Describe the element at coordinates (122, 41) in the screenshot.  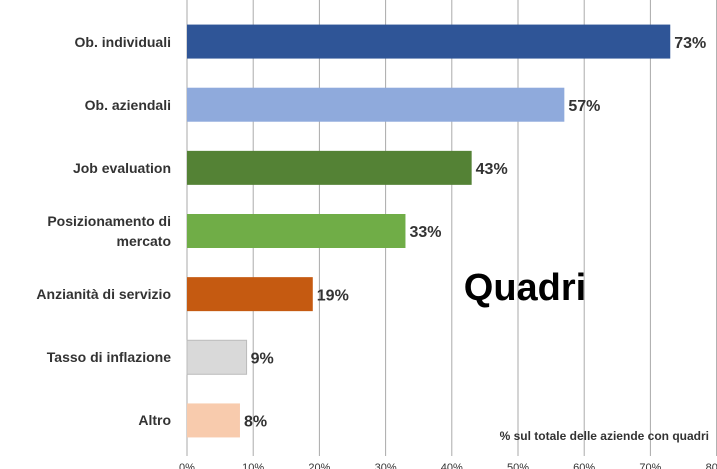
I see `category-label: Ob. individuali` at that location.